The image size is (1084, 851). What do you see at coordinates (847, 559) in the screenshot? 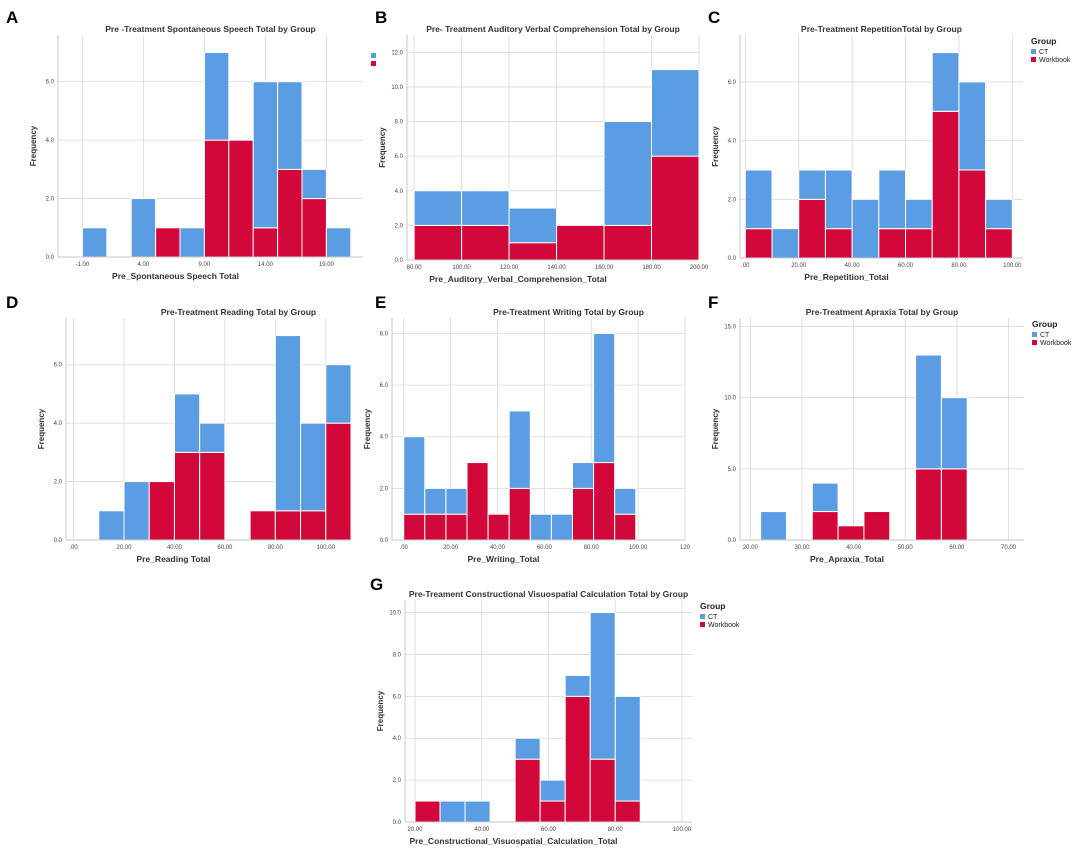
I see `x-axis-label: Pre_Apraxia_Total` at bounding box center [847, 559].